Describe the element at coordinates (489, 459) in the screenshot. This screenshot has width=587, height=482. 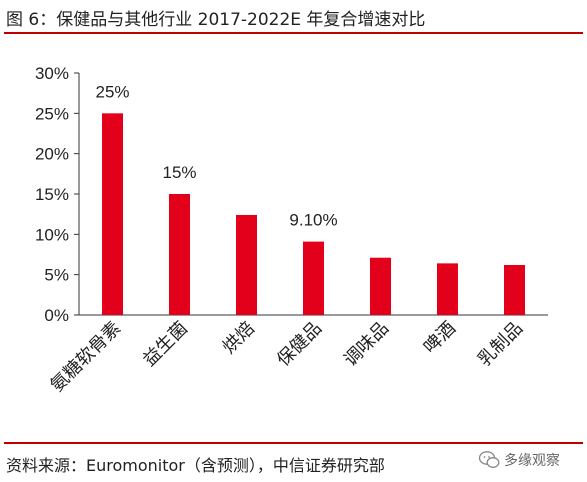
I see `wechat-icon` at that location.